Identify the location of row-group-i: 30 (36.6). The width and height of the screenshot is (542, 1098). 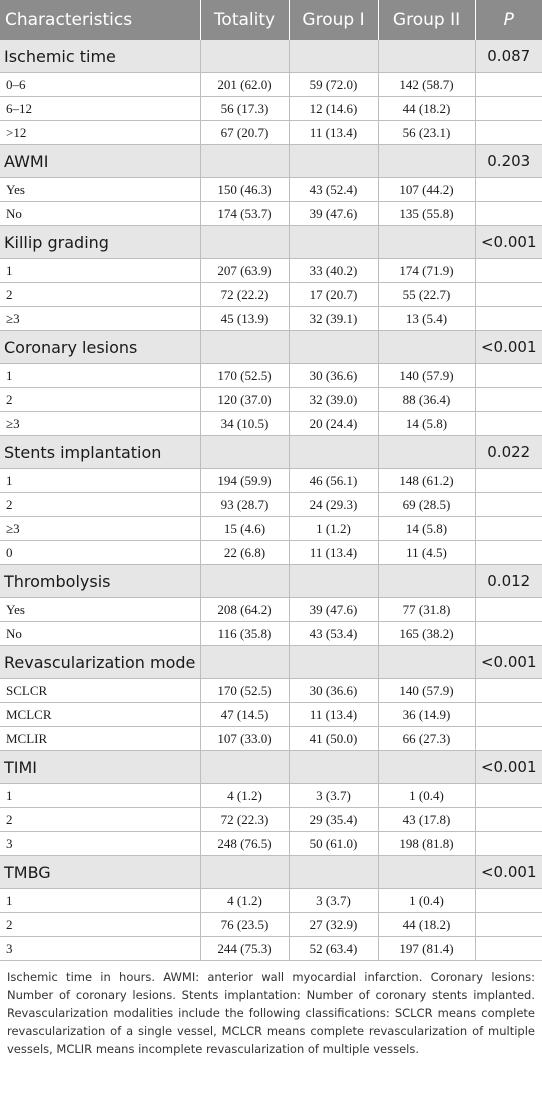
(334, 375).